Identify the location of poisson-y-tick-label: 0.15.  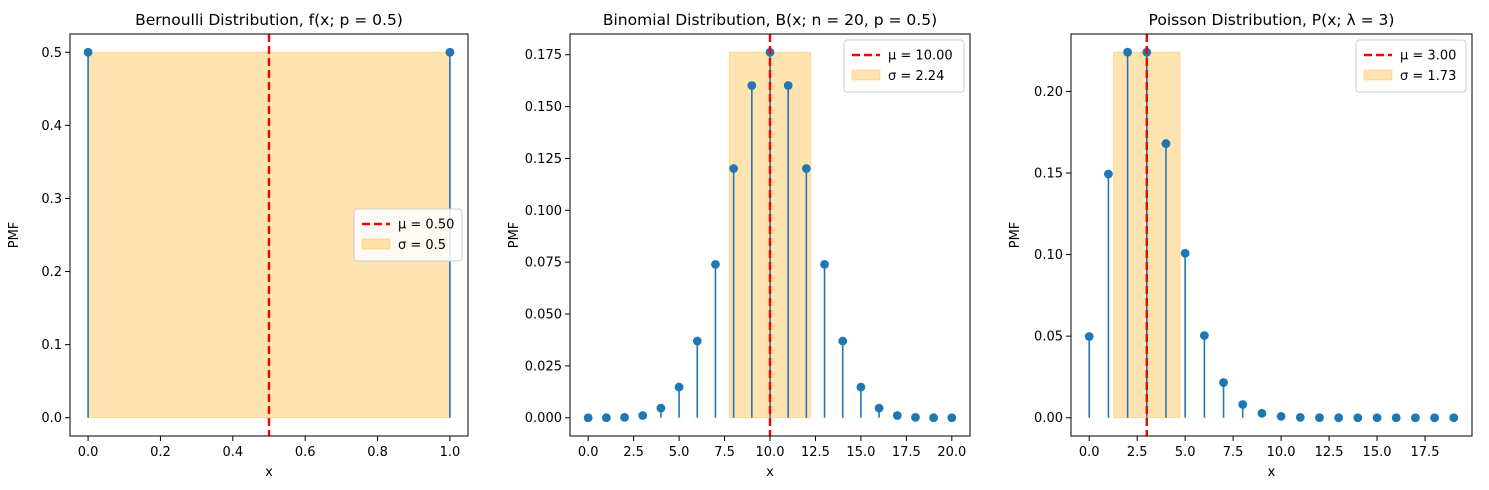
(1048, 174).